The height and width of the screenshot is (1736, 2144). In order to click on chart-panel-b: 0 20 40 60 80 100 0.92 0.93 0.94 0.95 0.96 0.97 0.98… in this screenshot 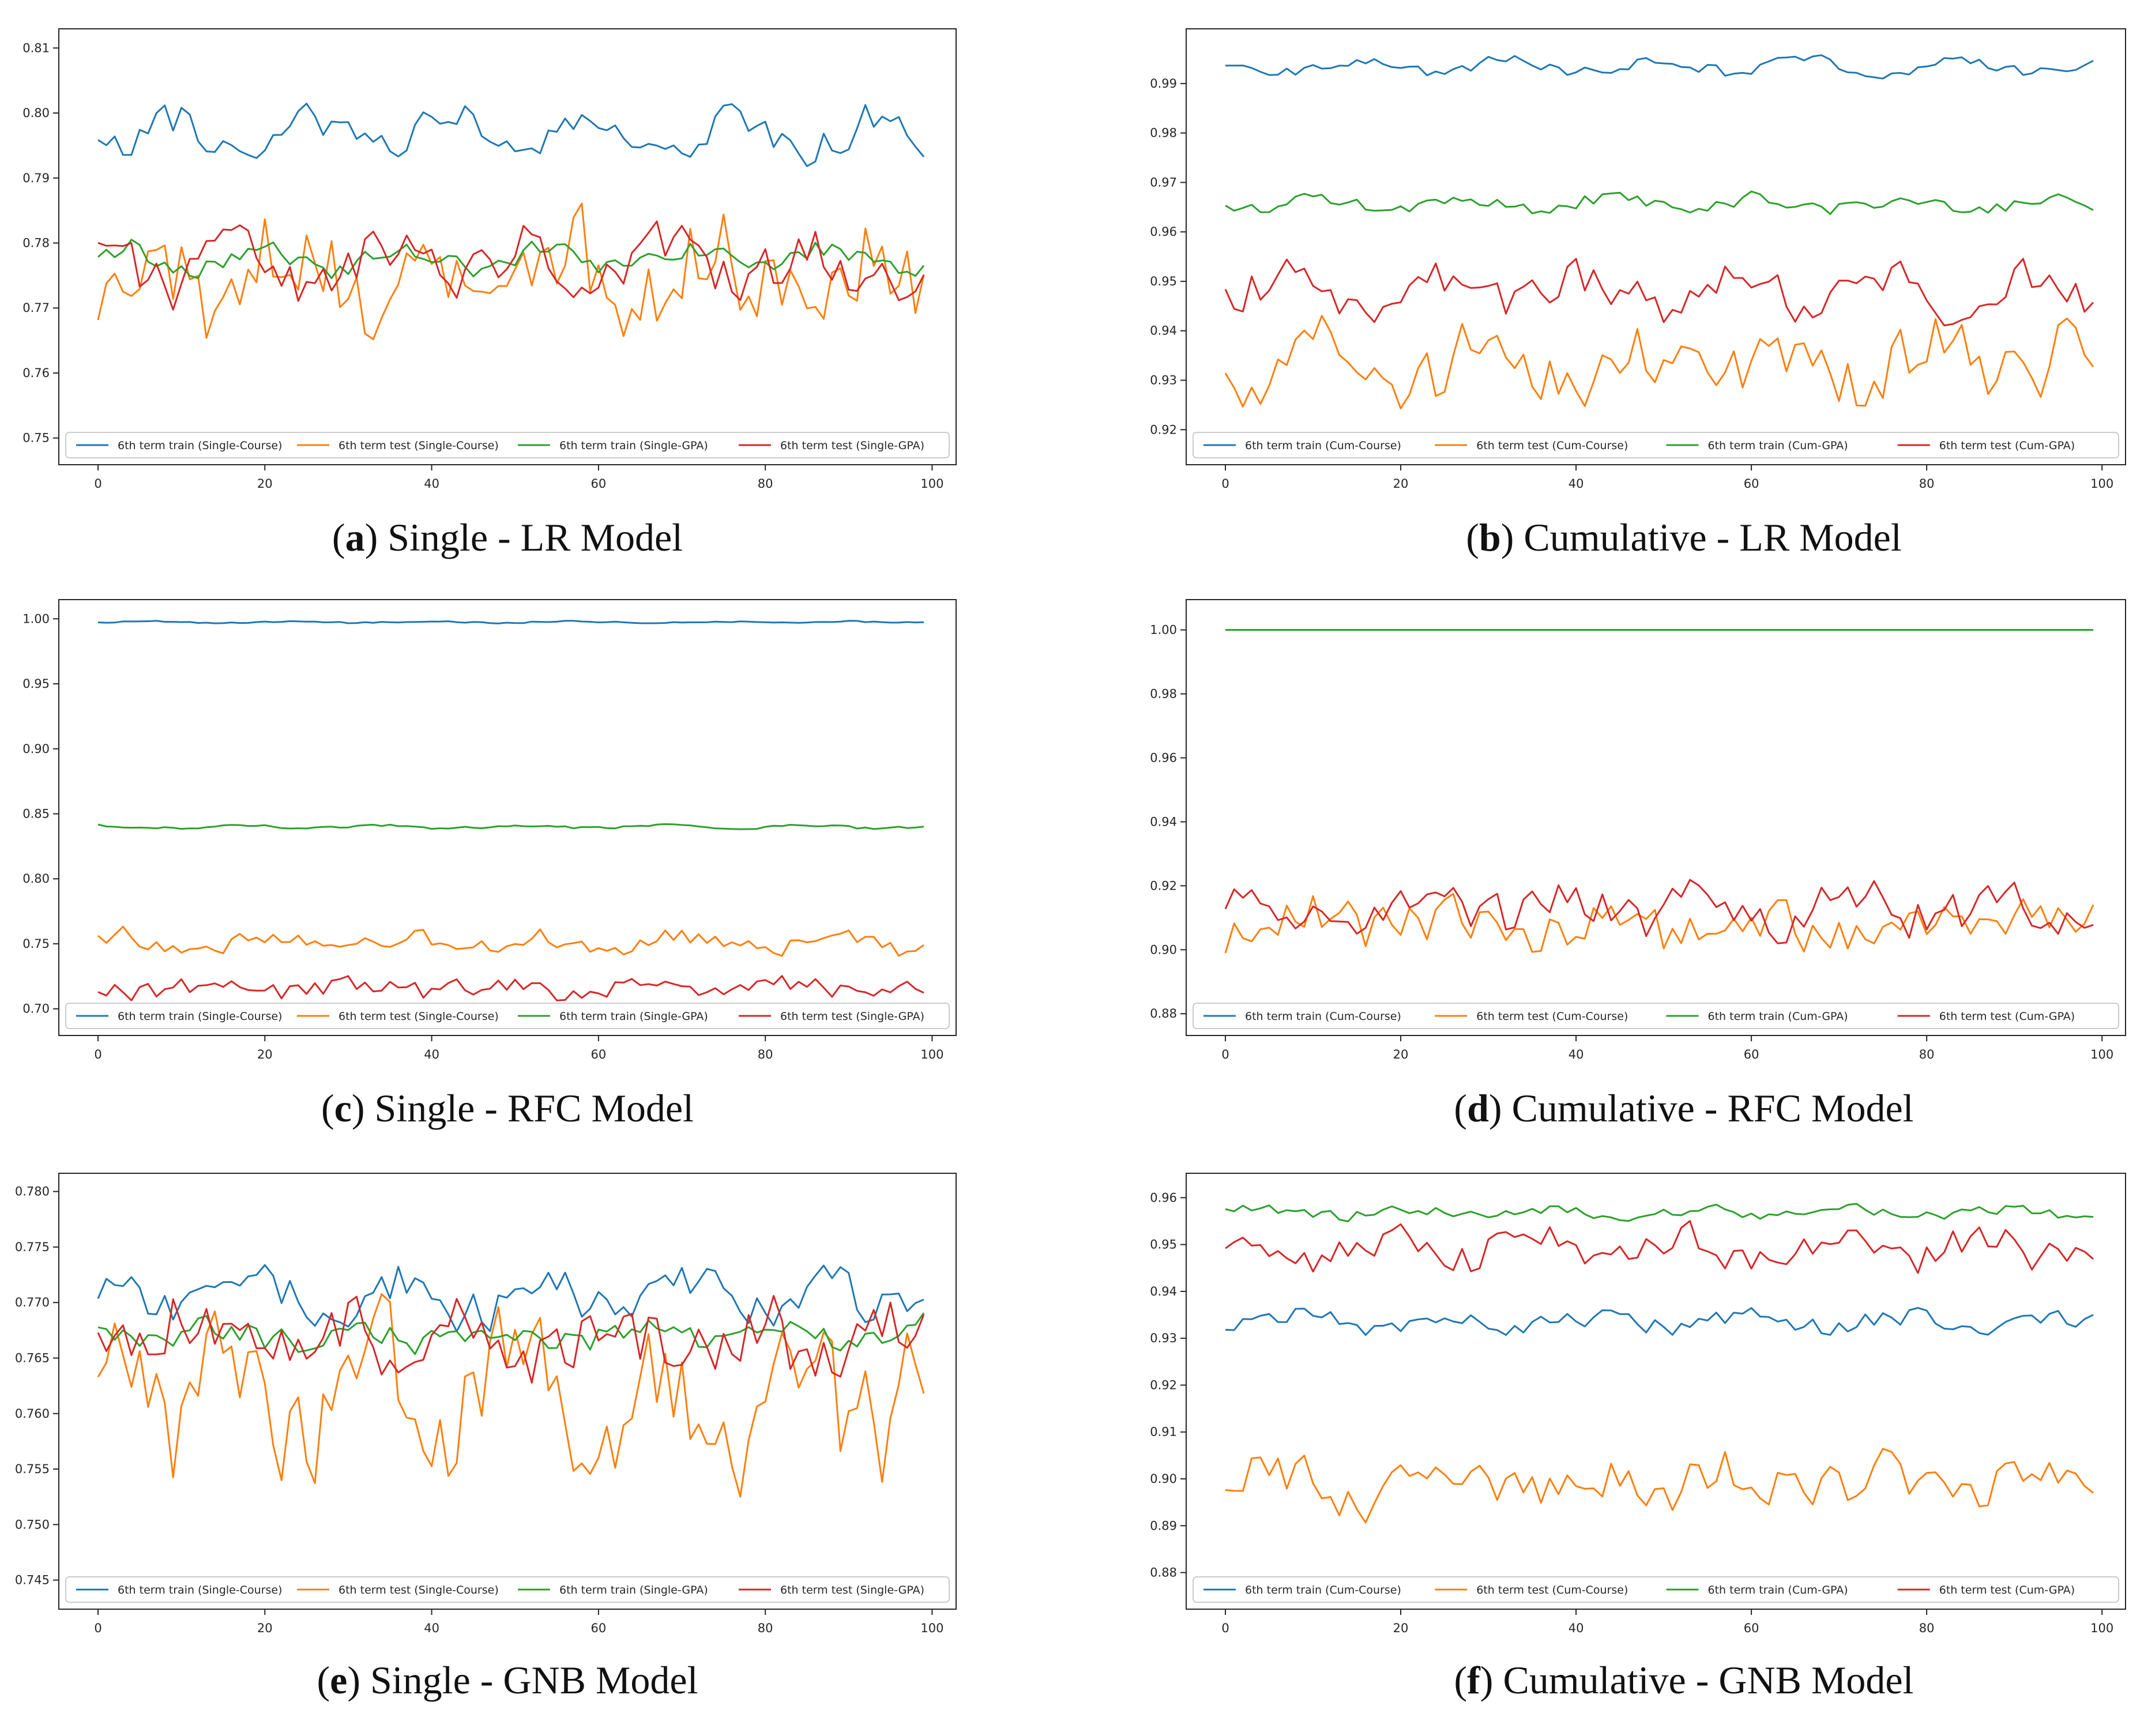, I will do `click(1638, 259)`.